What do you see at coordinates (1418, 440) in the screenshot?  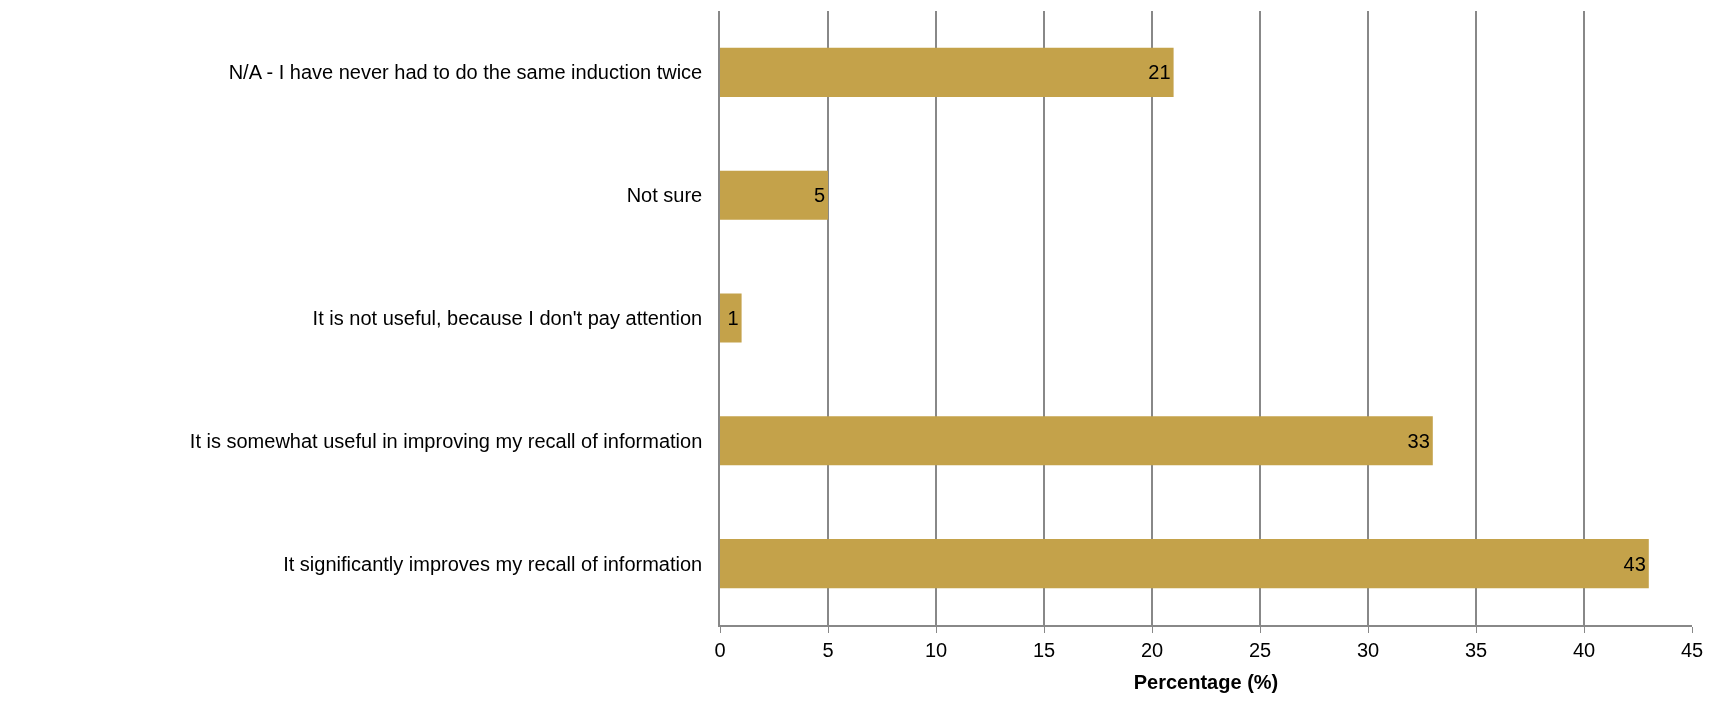 I see `data-label: 33` at bounding box center [1418, 440].